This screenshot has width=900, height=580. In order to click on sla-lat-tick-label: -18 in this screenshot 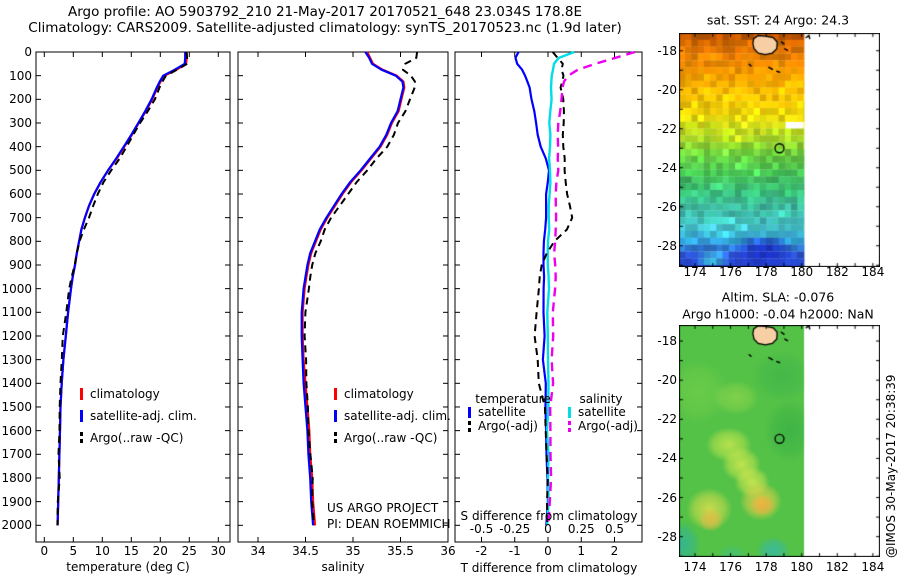, I will do `click(667, 341)`.